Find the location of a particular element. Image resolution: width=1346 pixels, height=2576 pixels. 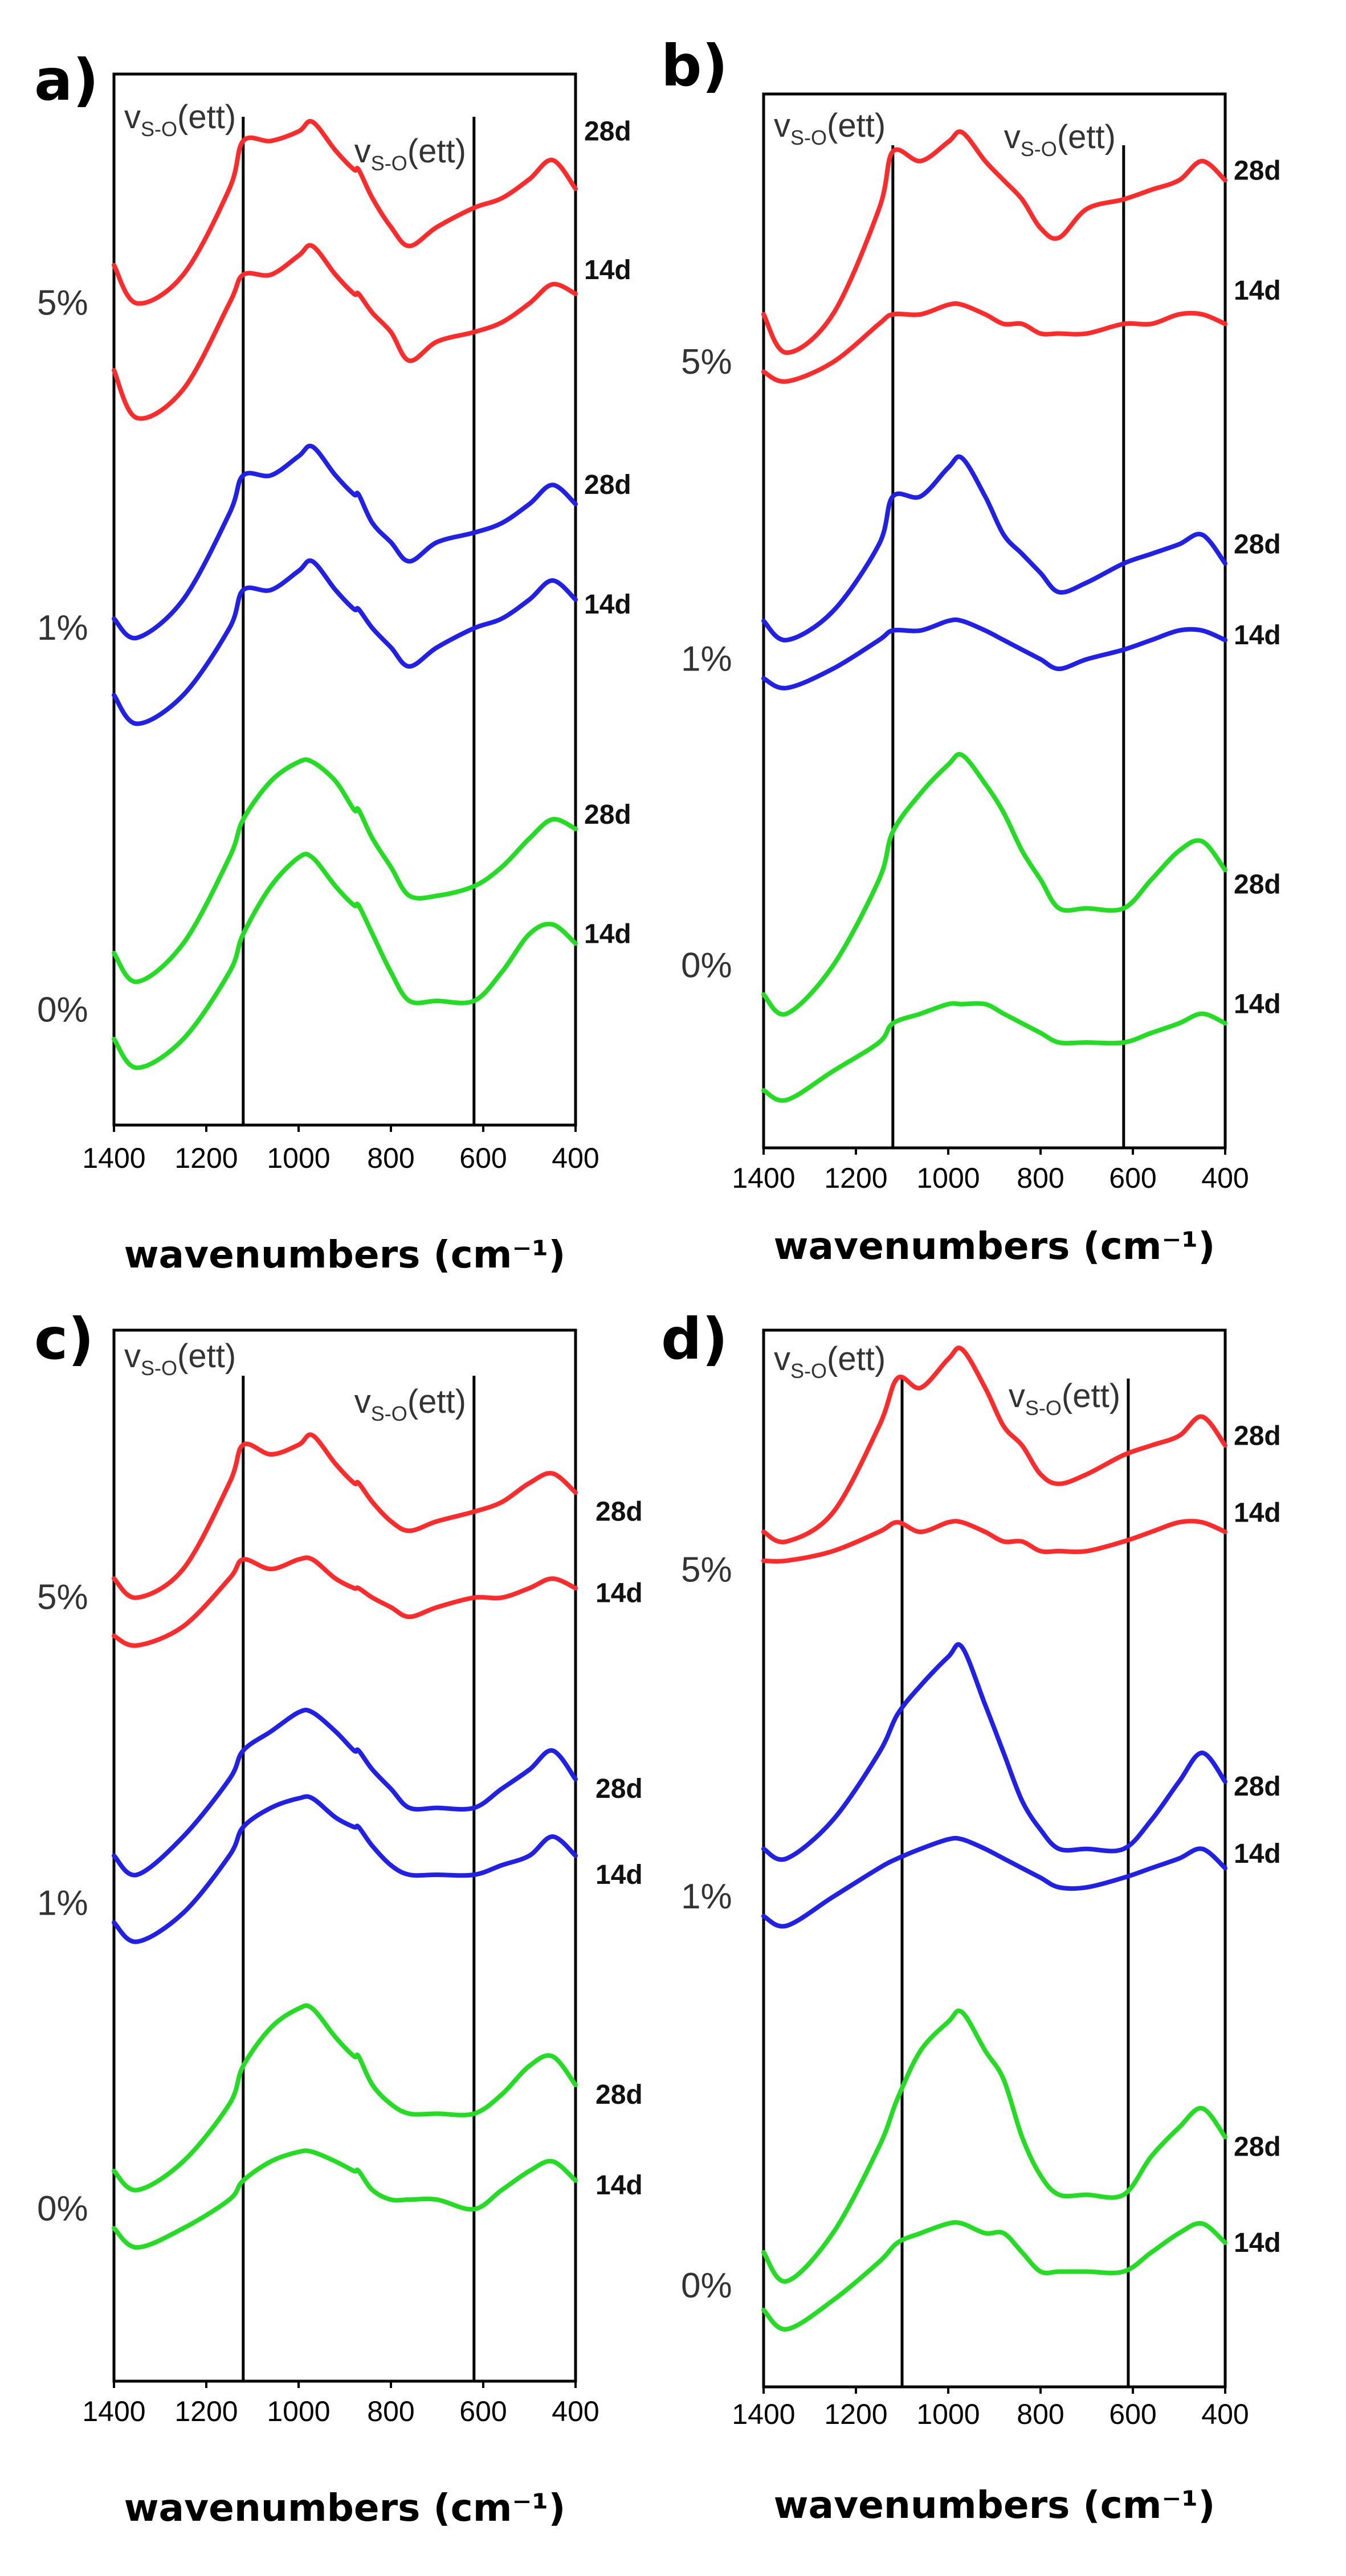

panel-letter: d) is located at coordinates (694, 1339).